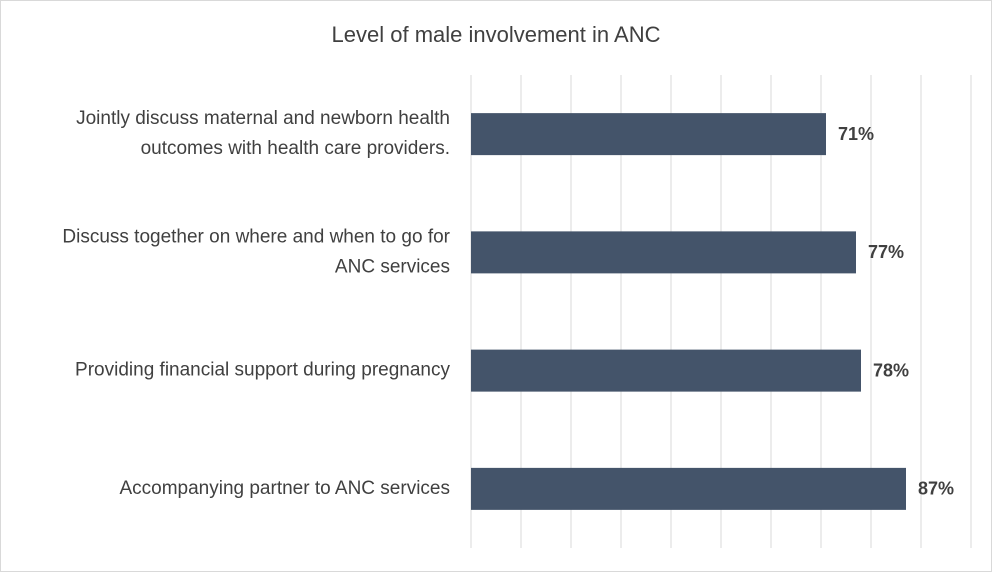 The width and height of the screenshot is (992, 572). I want to click on data-label: 87%, so click(936, 489).